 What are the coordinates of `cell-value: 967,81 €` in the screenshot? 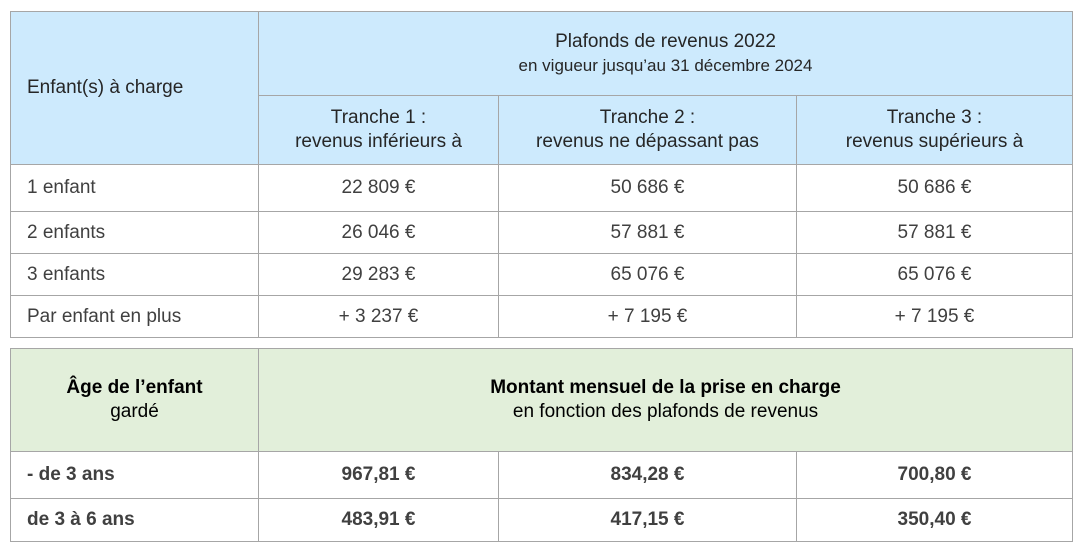 It's located at (378, 475).